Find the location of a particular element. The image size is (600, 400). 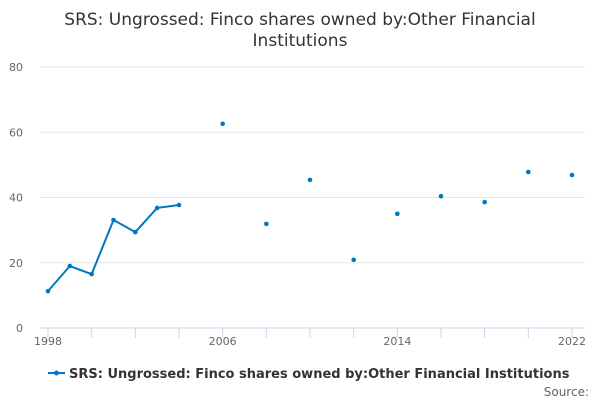

x-tick-label: 2006 is located at coordinates (223, 341).